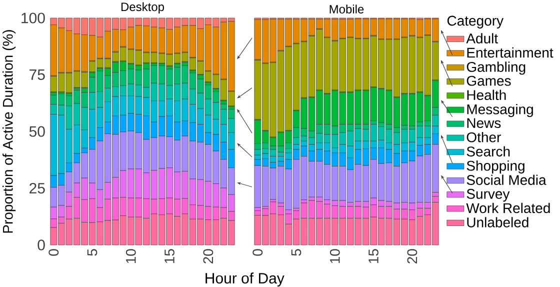  I want to click on legend-label: Shopping, so click(495, 167).